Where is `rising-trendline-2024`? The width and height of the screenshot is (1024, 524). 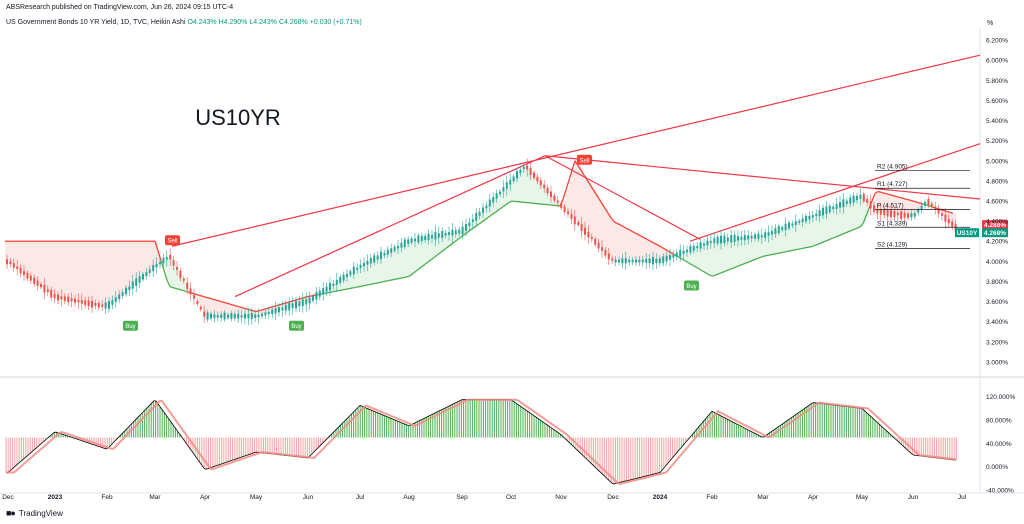
rising-trendline-2024 is located at coordinates (835, 192).